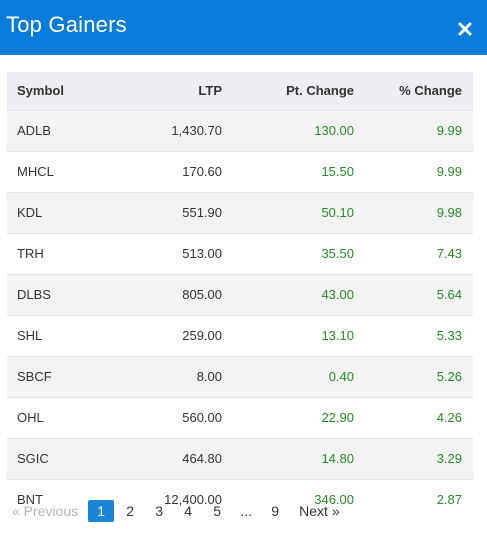  Describe the element at coordinates (289, 295) in the screenshot. I see `pt-change-cell: 43.00` at that location.